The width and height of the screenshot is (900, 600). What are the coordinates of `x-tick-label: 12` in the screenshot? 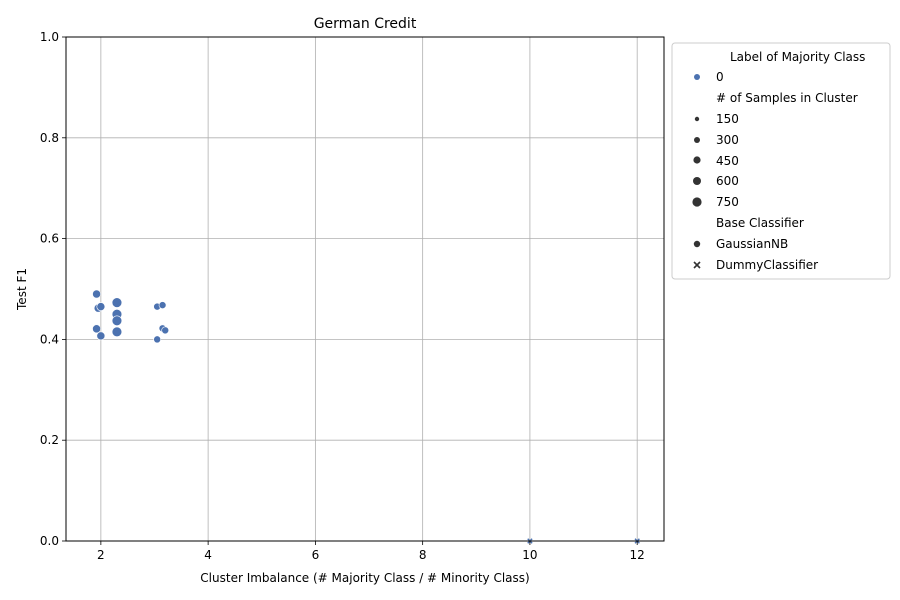 It's located at (637, 555).